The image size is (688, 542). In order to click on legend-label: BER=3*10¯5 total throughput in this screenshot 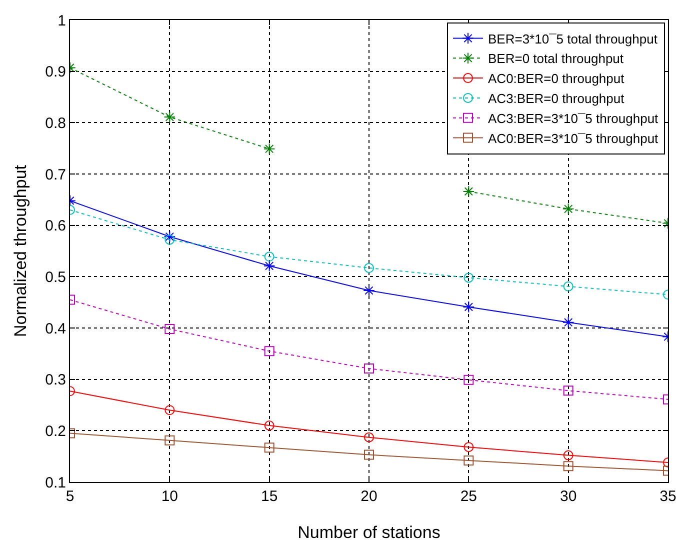, I will do `click(573, 38)`.